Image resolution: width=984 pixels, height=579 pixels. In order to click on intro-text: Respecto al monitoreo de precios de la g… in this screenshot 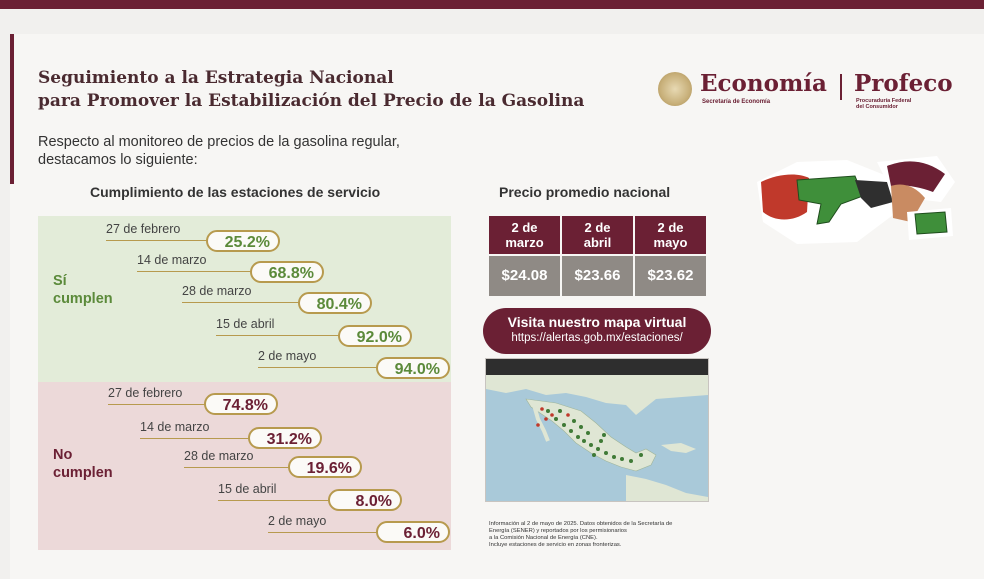, I will do `click(248, 151)`.